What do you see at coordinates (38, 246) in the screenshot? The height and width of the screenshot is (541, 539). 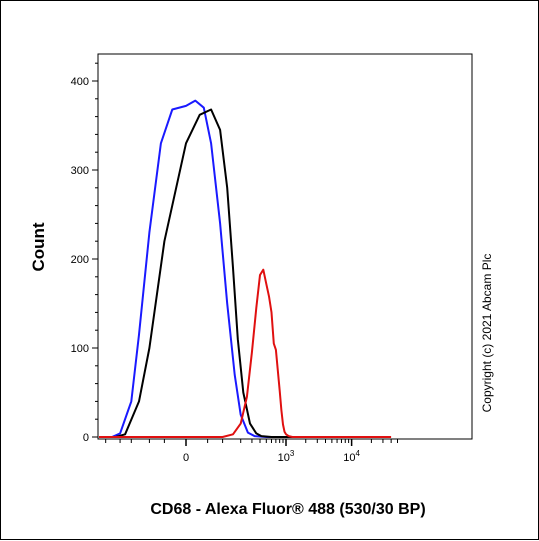 I see `y-axis-title: Count` at bounding box center [38, 246].